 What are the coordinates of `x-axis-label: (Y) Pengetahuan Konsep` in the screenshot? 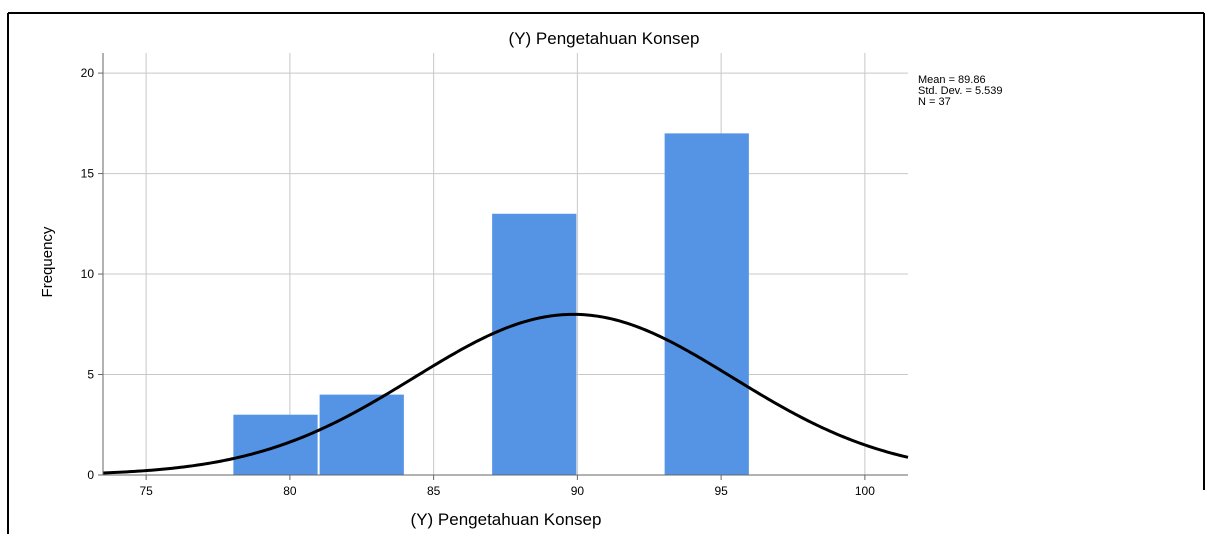 It's located at (506, 519).